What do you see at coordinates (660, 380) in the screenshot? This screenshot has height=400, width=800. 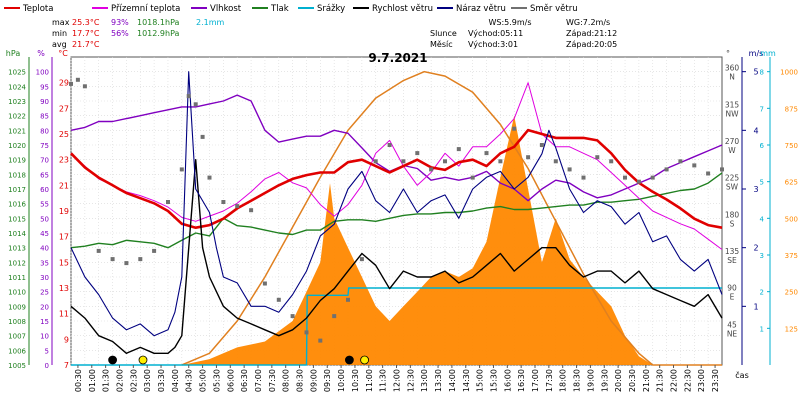 I see `x-tick-label: 21:30` at bounding box center [660, 380].